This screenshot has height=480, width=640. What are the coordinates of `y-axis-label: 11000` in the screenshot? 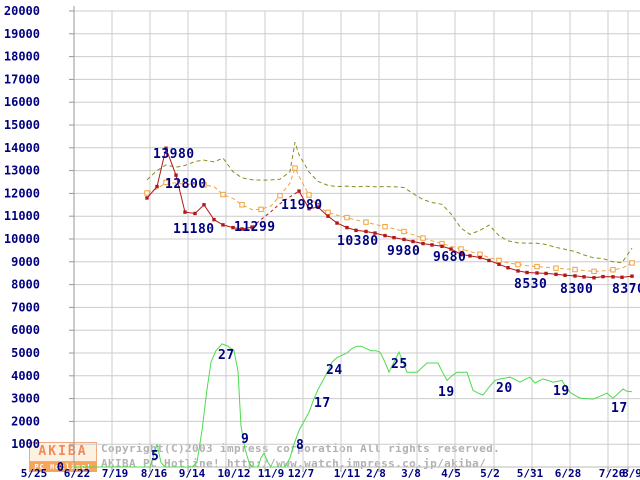 It's located at (22, 216).